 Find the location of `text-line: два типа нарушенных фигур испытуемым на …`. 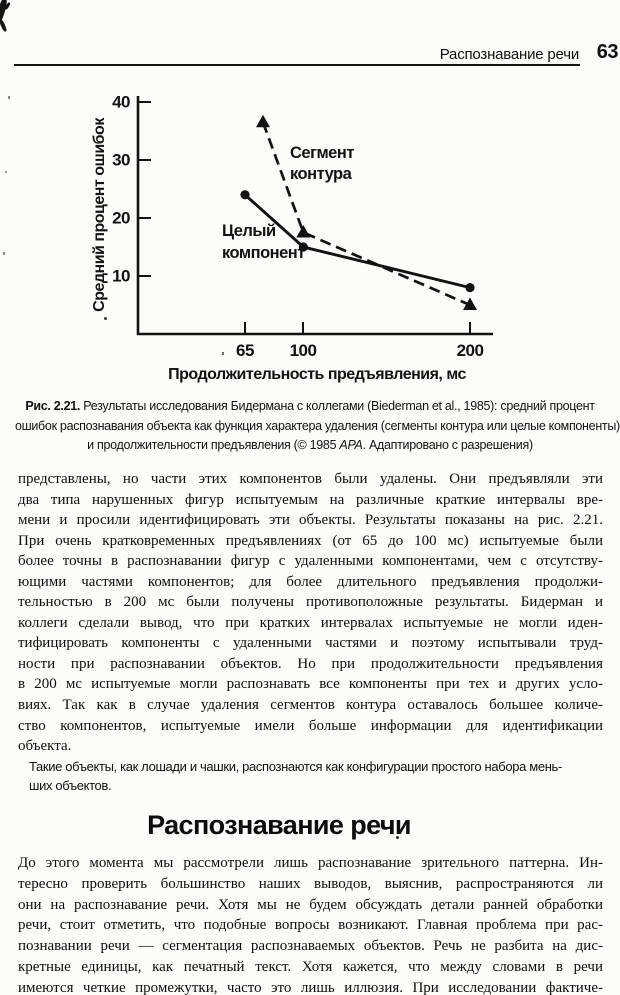

text-line: два типа нарушенных фигур испытуемым на … is located at coordinates (310, 499).